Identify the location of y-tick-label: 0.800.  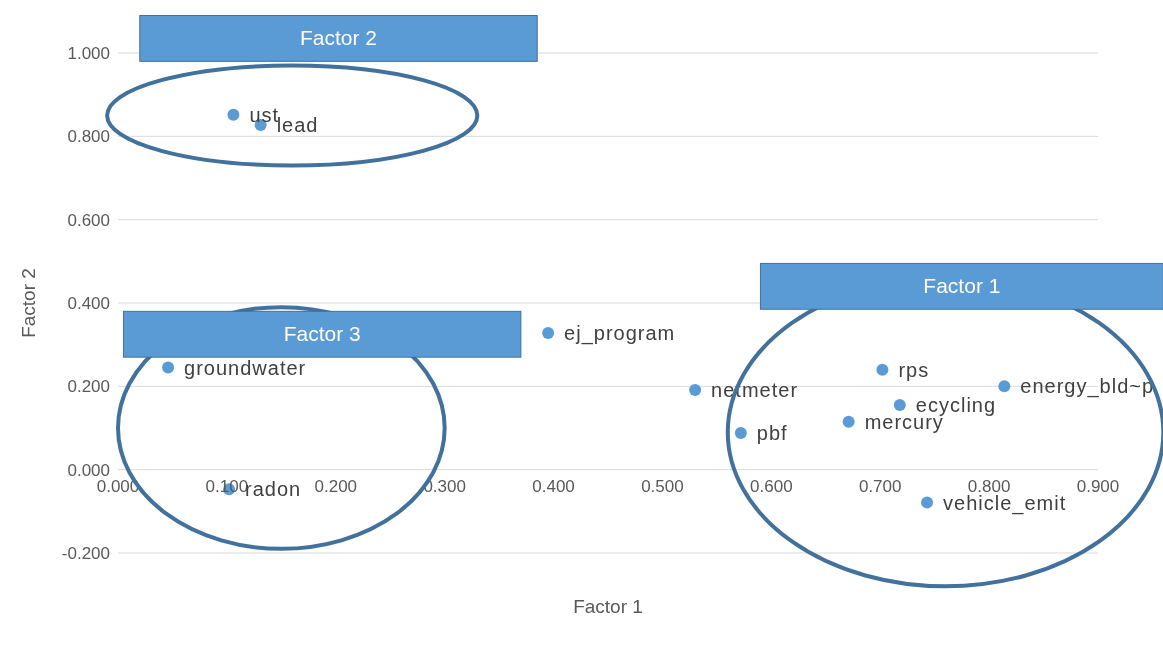
(88, 137).